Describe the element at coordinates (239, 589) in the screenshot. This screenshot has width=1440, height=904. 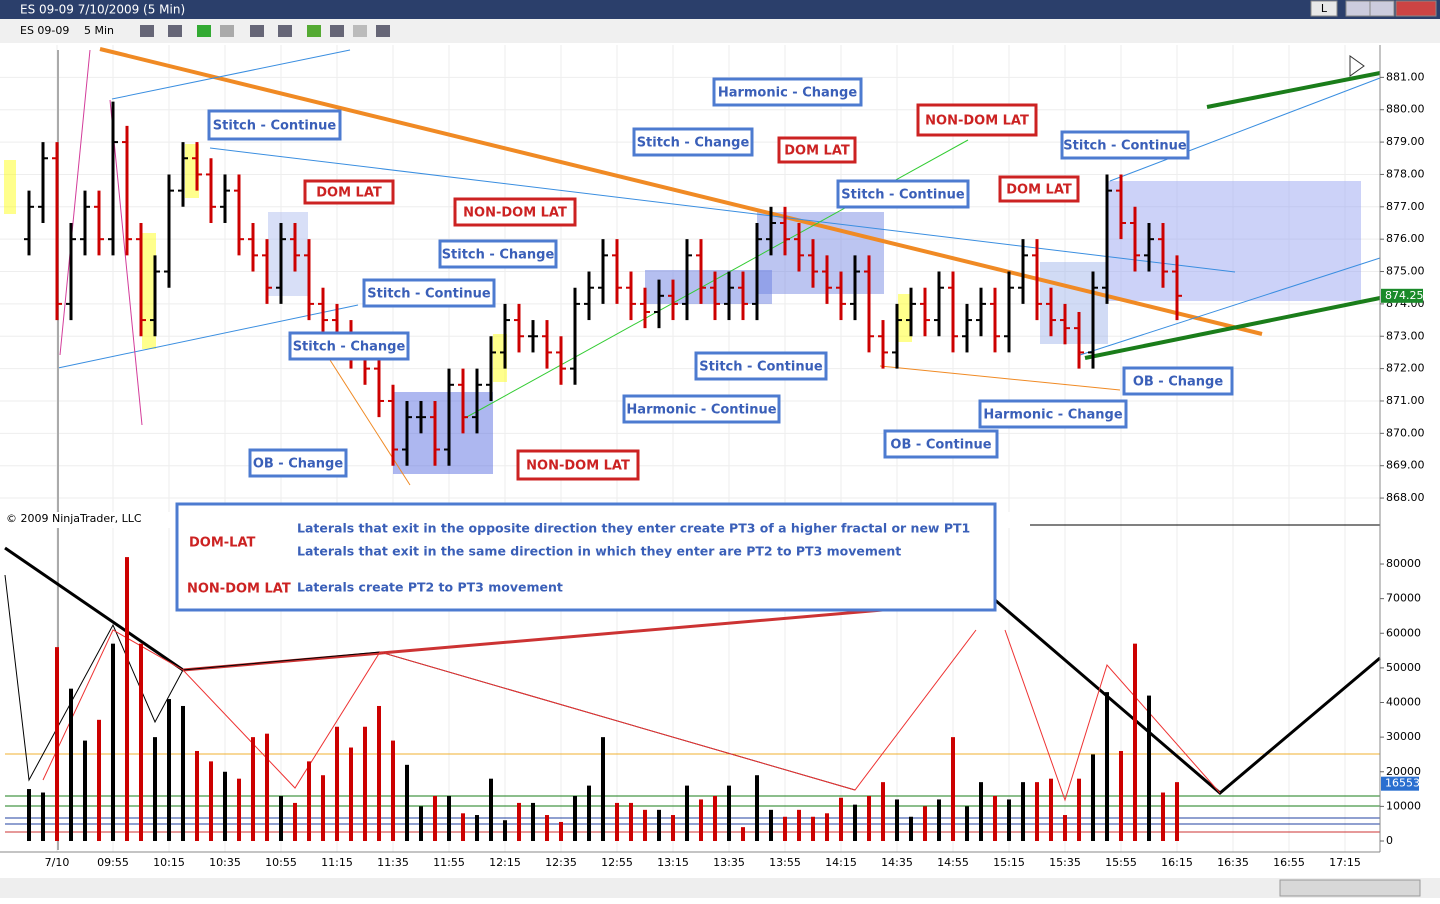
I see `legend-nondom-label: NON-DOM LAT` at that location.